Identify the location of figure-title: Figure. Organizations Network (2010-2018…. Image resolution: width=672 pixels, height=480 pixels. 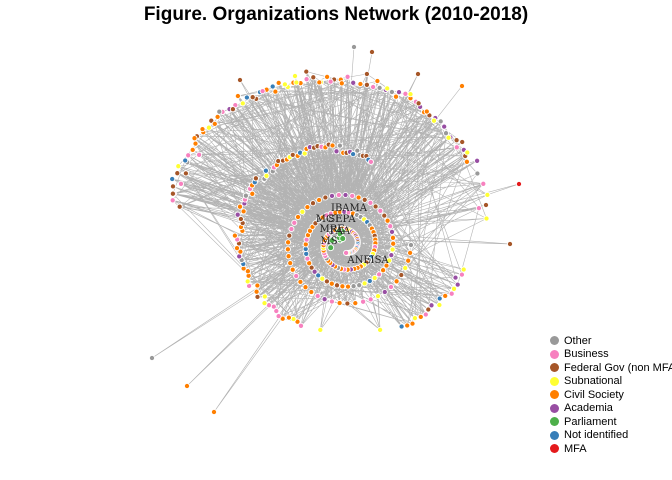
(336, 14).